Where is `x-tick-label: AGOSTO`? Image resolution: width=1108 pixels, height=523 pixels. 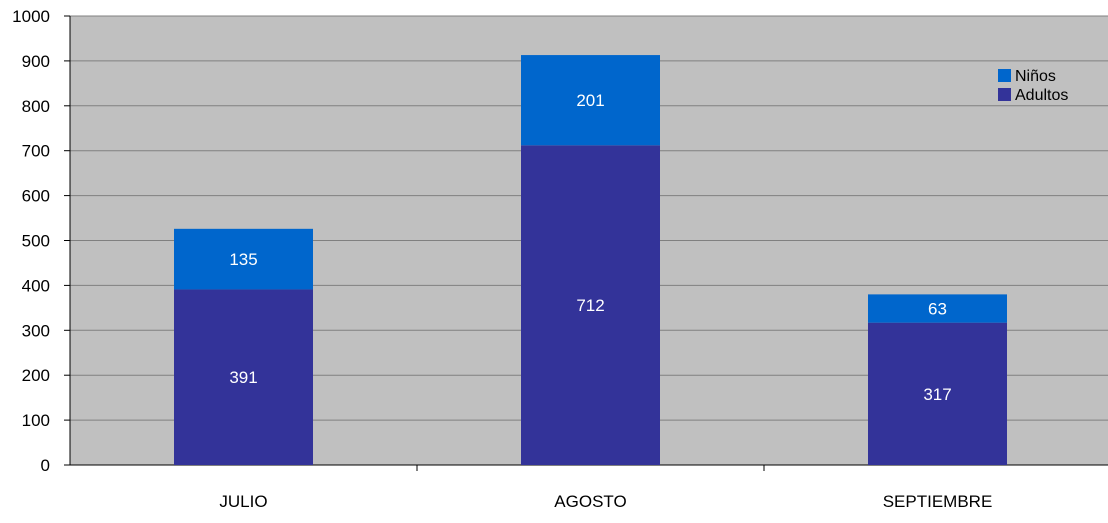
x-tick-label: AGOSTO is located at coordinates (590, 501).